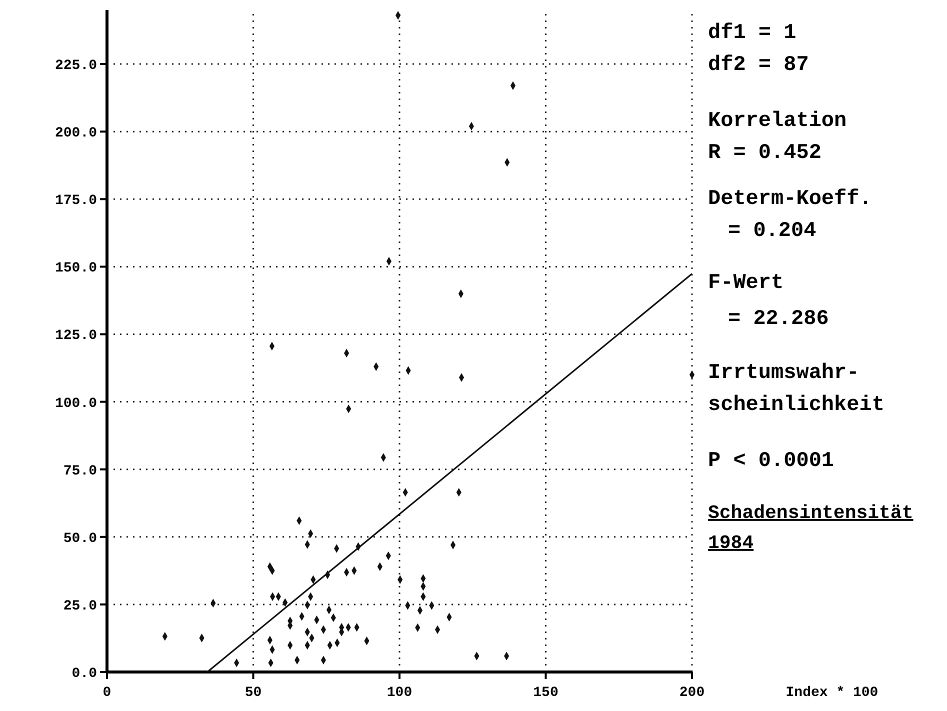 This screenshot has width=947, height=711. I want to click on x-tick-label: 0, so click(107, 693).